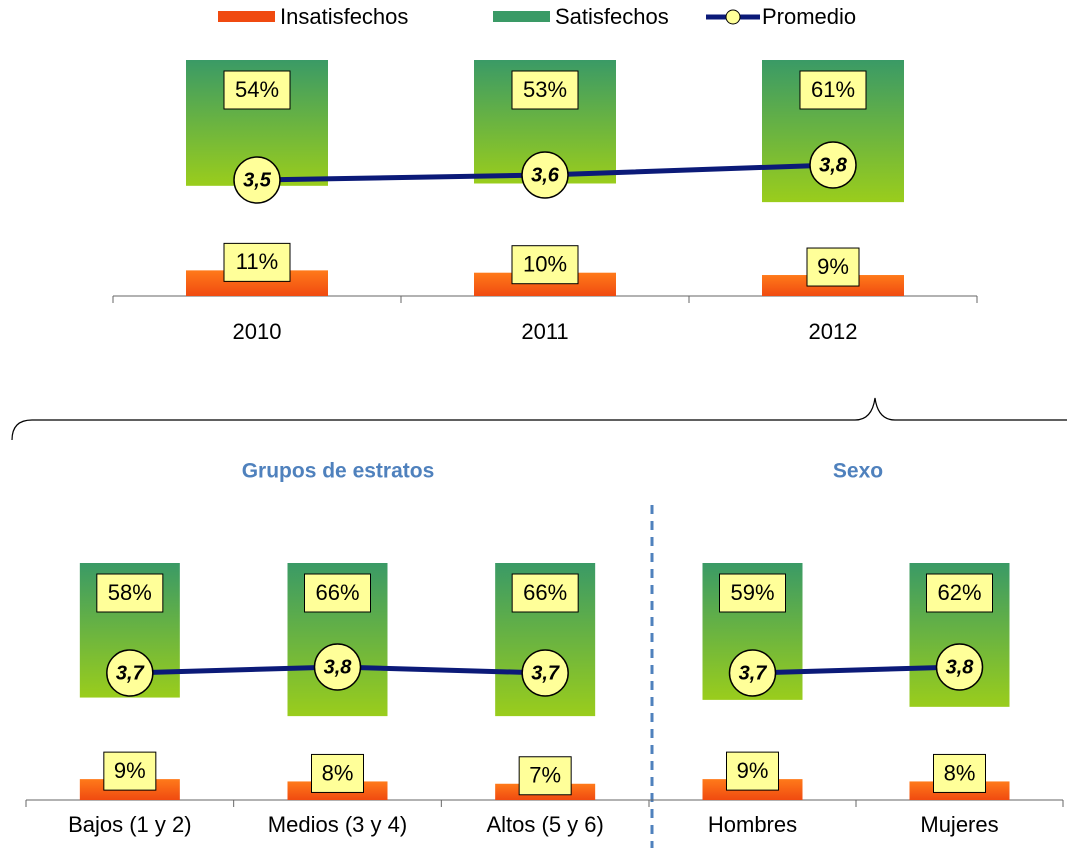 This screenshot has height=848, width=1067. What do you see at coordinates (539, 419) in the screenshot?
I see `brace` at bounding box center [539, 419].